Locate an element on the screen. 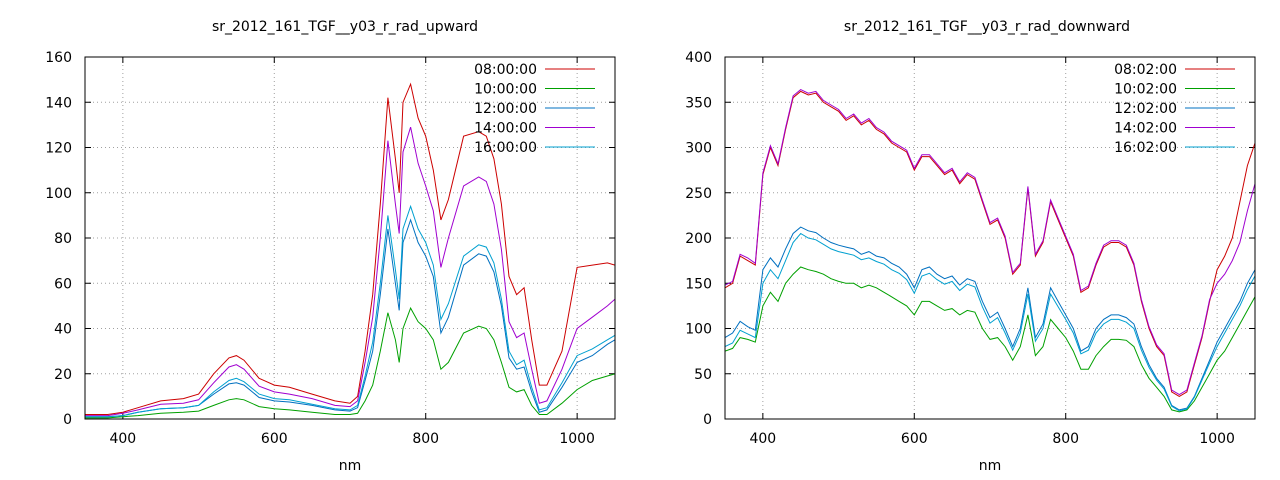  y-tick-label: 160 is located at coordinates (58, 58).